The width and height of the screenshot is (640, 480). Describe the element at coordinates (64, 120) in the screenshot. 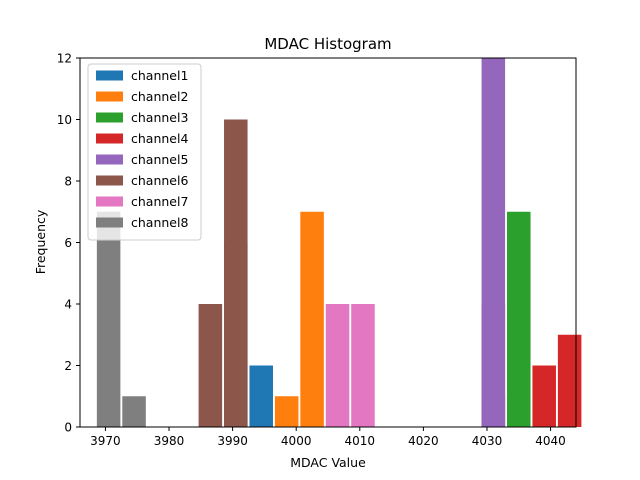

I see `y-tick-label: 10` at that location.